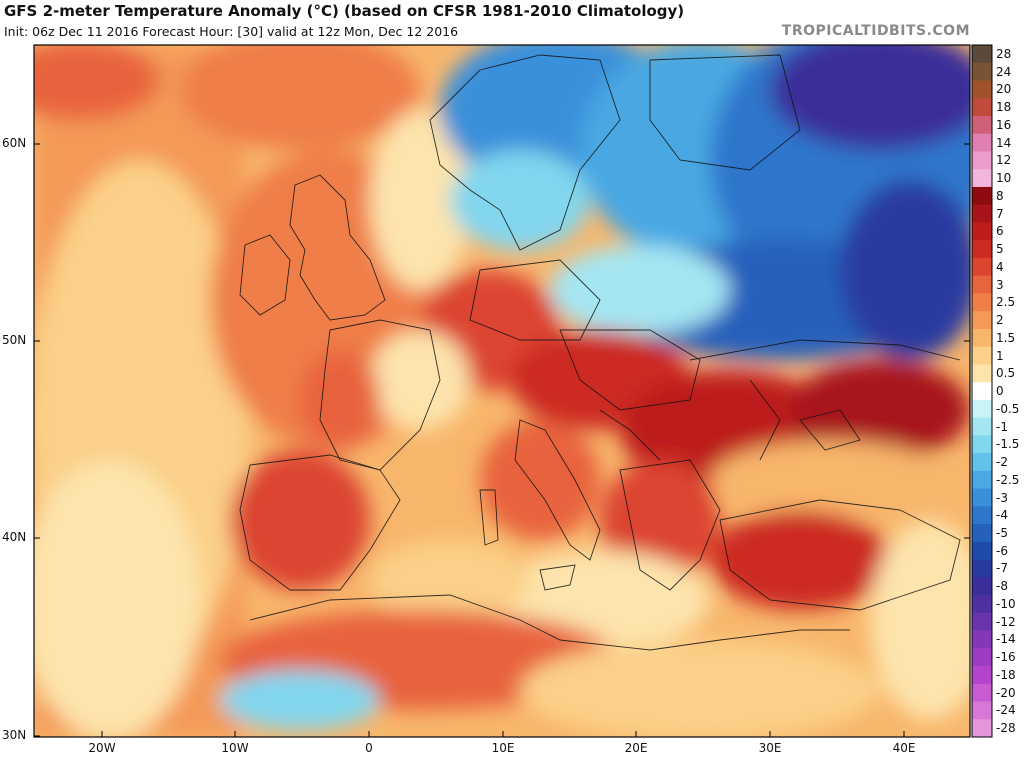 The width and height of the screenshot is (1024, 757). Describe the element at coordinates (1004, 89) in the screenshot. I see `colorbar-label: 20` at that location.